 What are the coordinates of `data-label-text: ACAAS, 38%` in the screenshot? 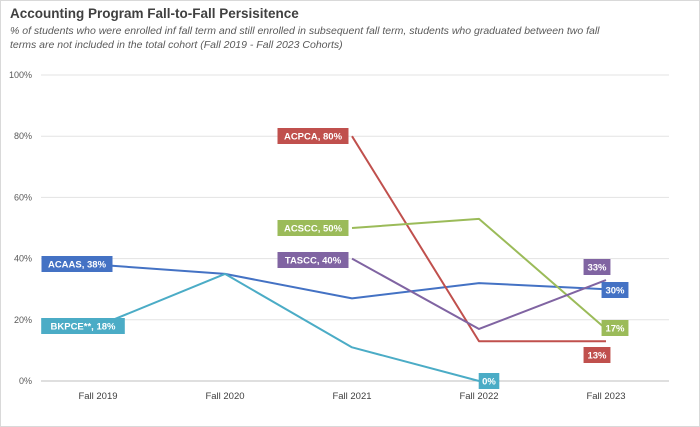 It's located at (77, 265).